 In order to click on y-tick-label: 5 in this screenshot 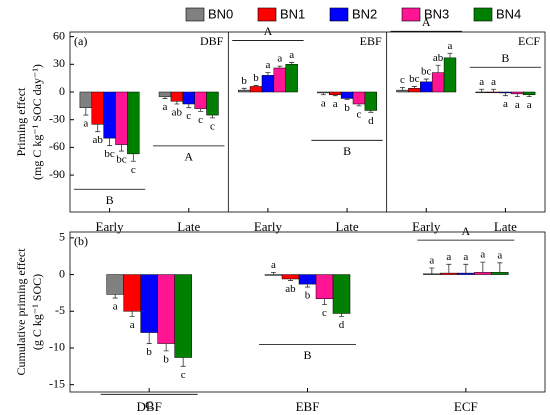, I will do `click(62, 237)`.